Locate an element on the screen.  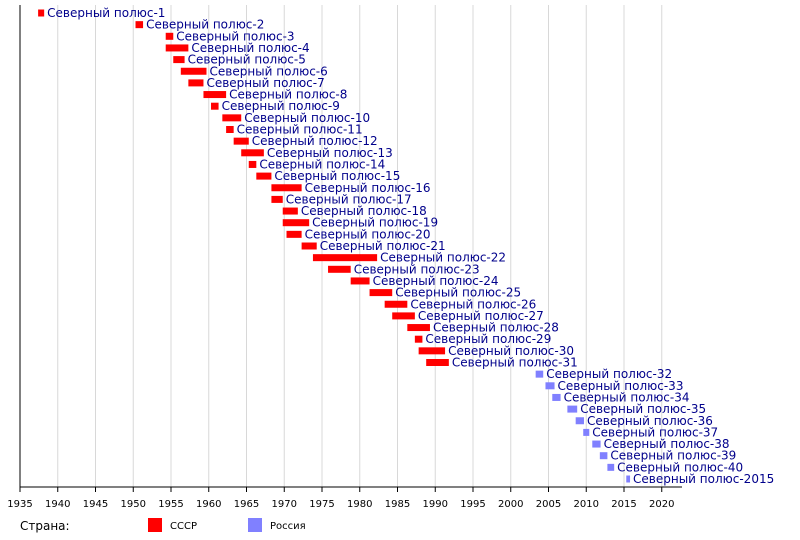
station-label: Северный полюс-3 is located at coordinates (235, 36).